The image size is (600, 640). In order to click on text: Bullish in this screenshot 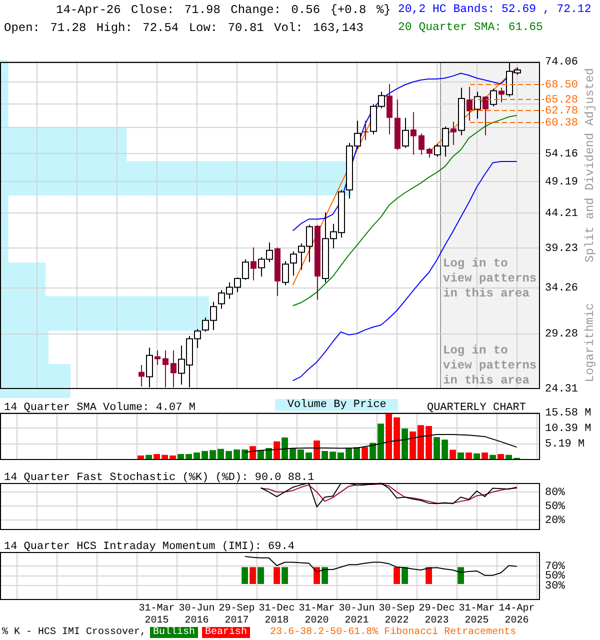, I will do `click(174, 632)`.